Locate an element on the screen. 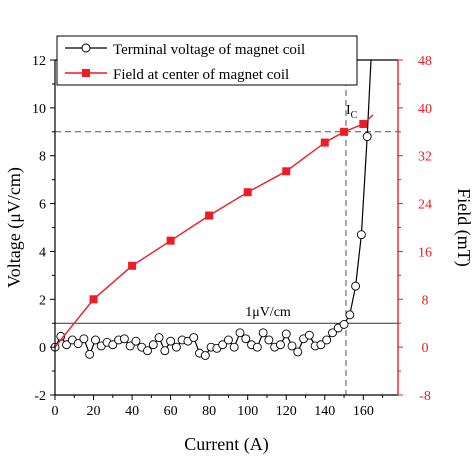 This screenshot has height=474, width=474. y-right-tick-label: 32 is located at coordinates (425, 157).